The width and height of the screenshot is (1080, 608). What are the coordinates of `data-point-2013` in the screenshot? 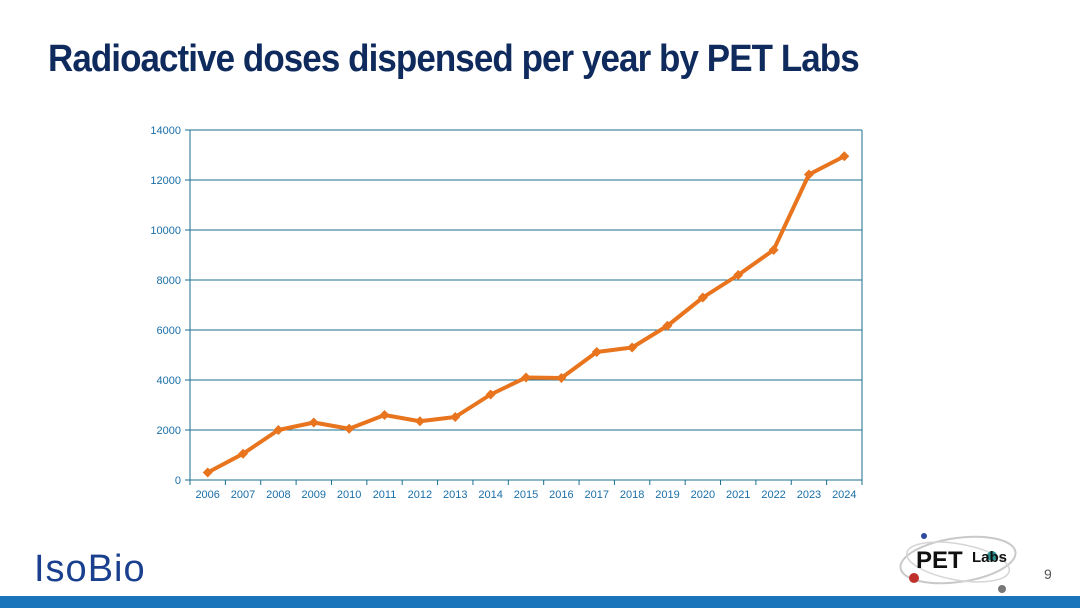 It's located at (455, 417).